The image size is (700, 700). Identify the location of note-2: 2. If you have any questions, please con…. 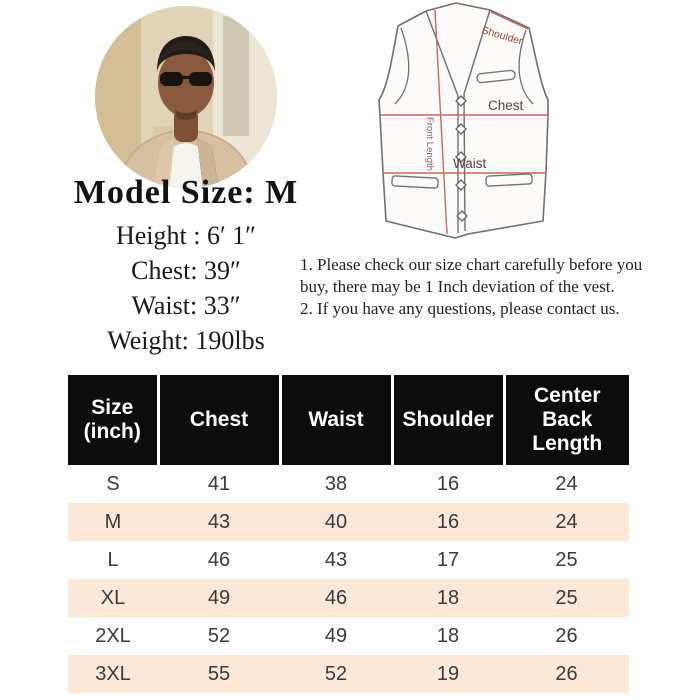
(460, 308).